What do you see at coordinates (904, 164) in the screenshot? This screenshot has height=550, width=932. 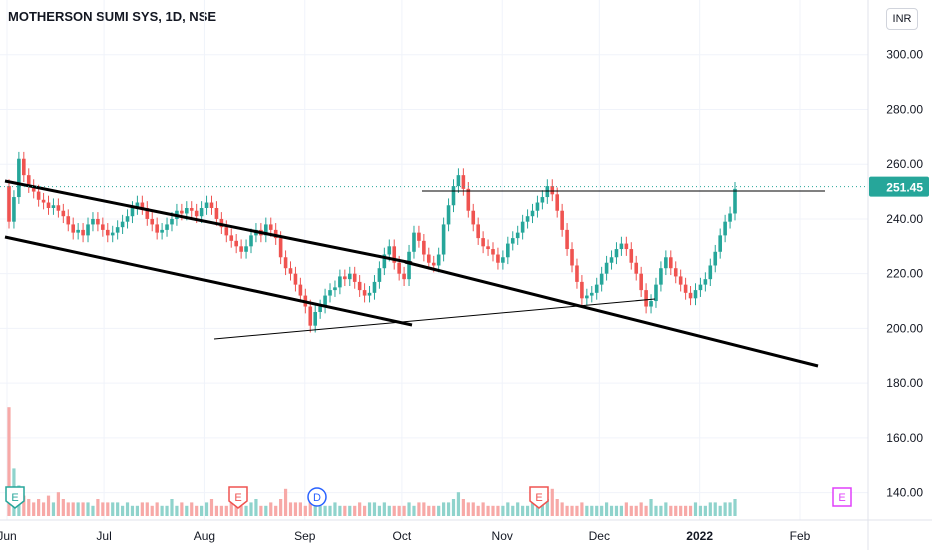 I see `y-tick-label: 260.00` at bounding box center [904, 164].